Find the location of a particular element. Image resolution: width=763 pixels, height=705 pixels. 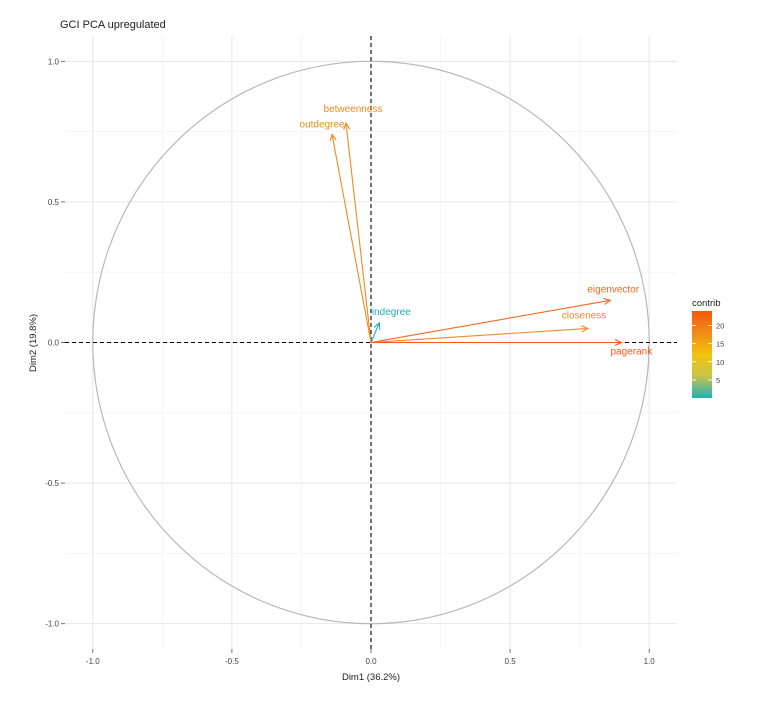

arrow-shaft-closeness is located at coordinates (479, 335).